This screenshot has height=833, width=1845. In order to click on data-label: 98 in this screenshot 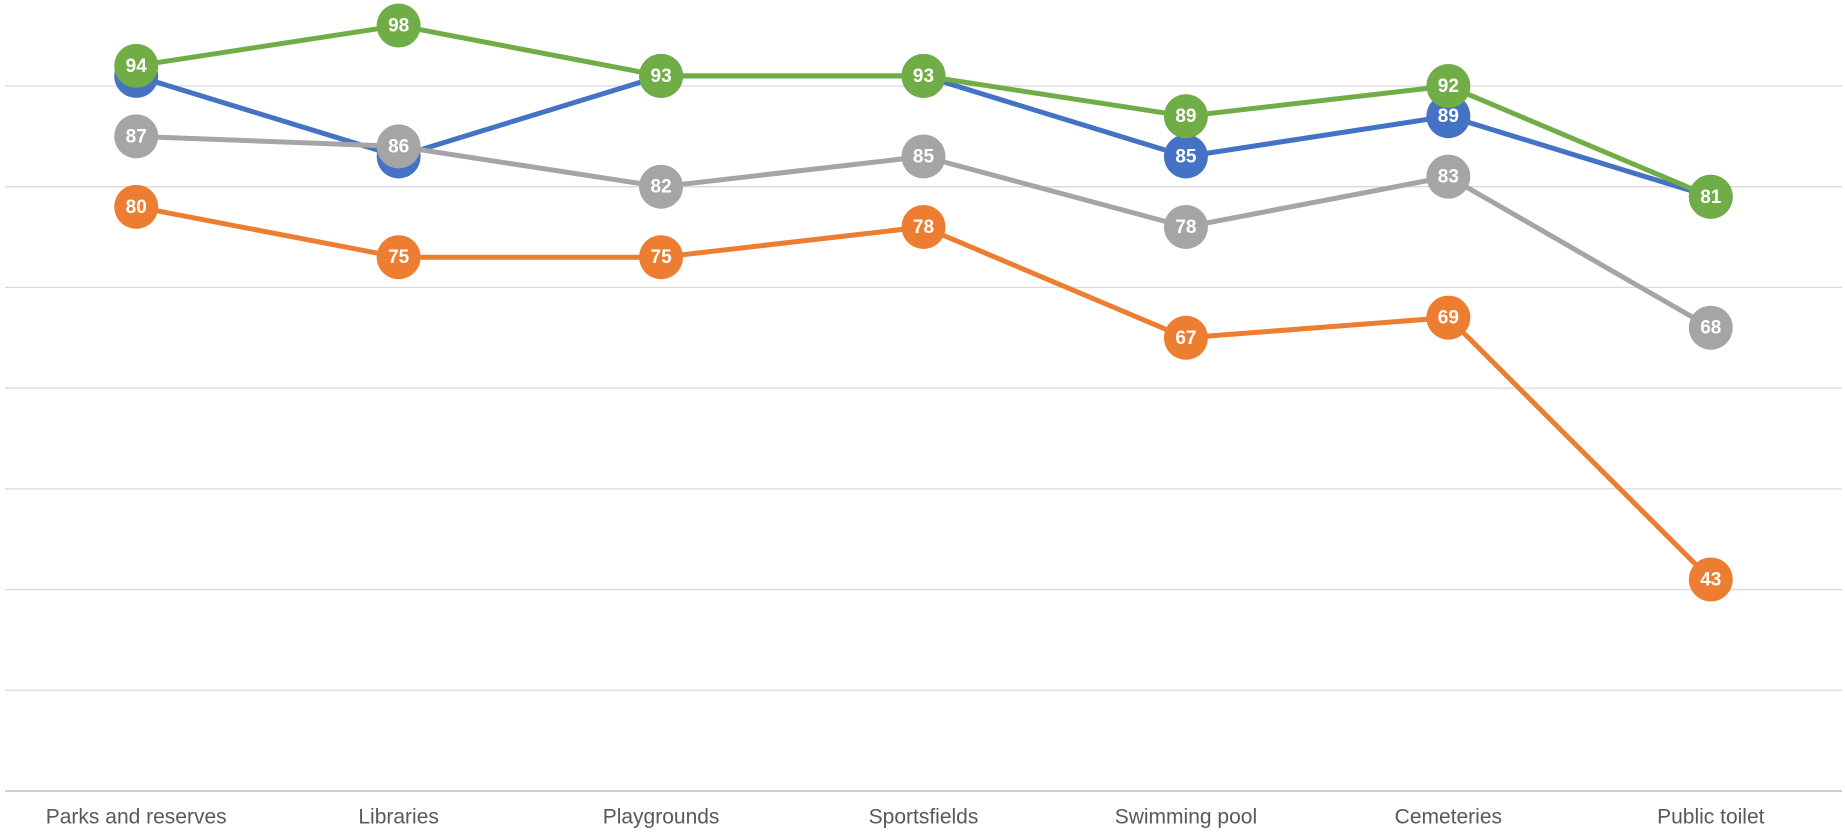, I will do `click(398, 26)`.